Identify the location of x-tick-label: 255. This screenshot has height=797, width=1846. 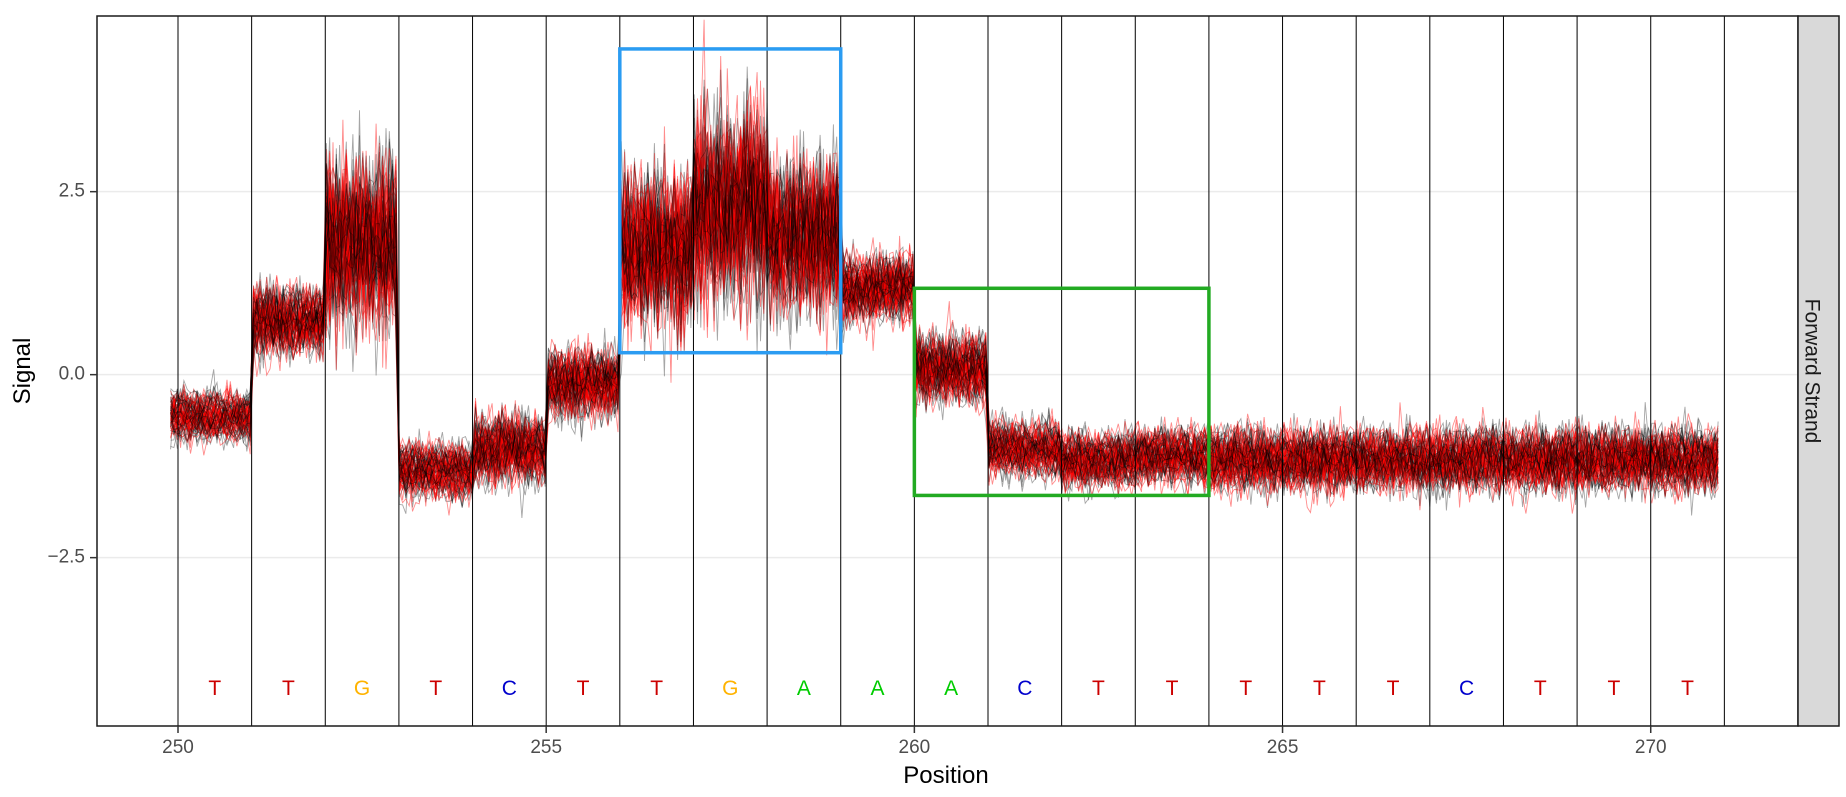
(546, 747).